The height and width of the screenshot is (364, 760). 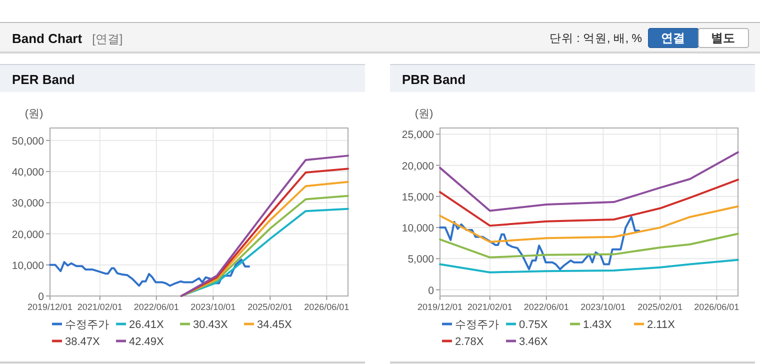 What do you see at coordinates (597, 325) in the screenshot?
I see `legend-label: 1.43X` at bounding box center [597, 325].